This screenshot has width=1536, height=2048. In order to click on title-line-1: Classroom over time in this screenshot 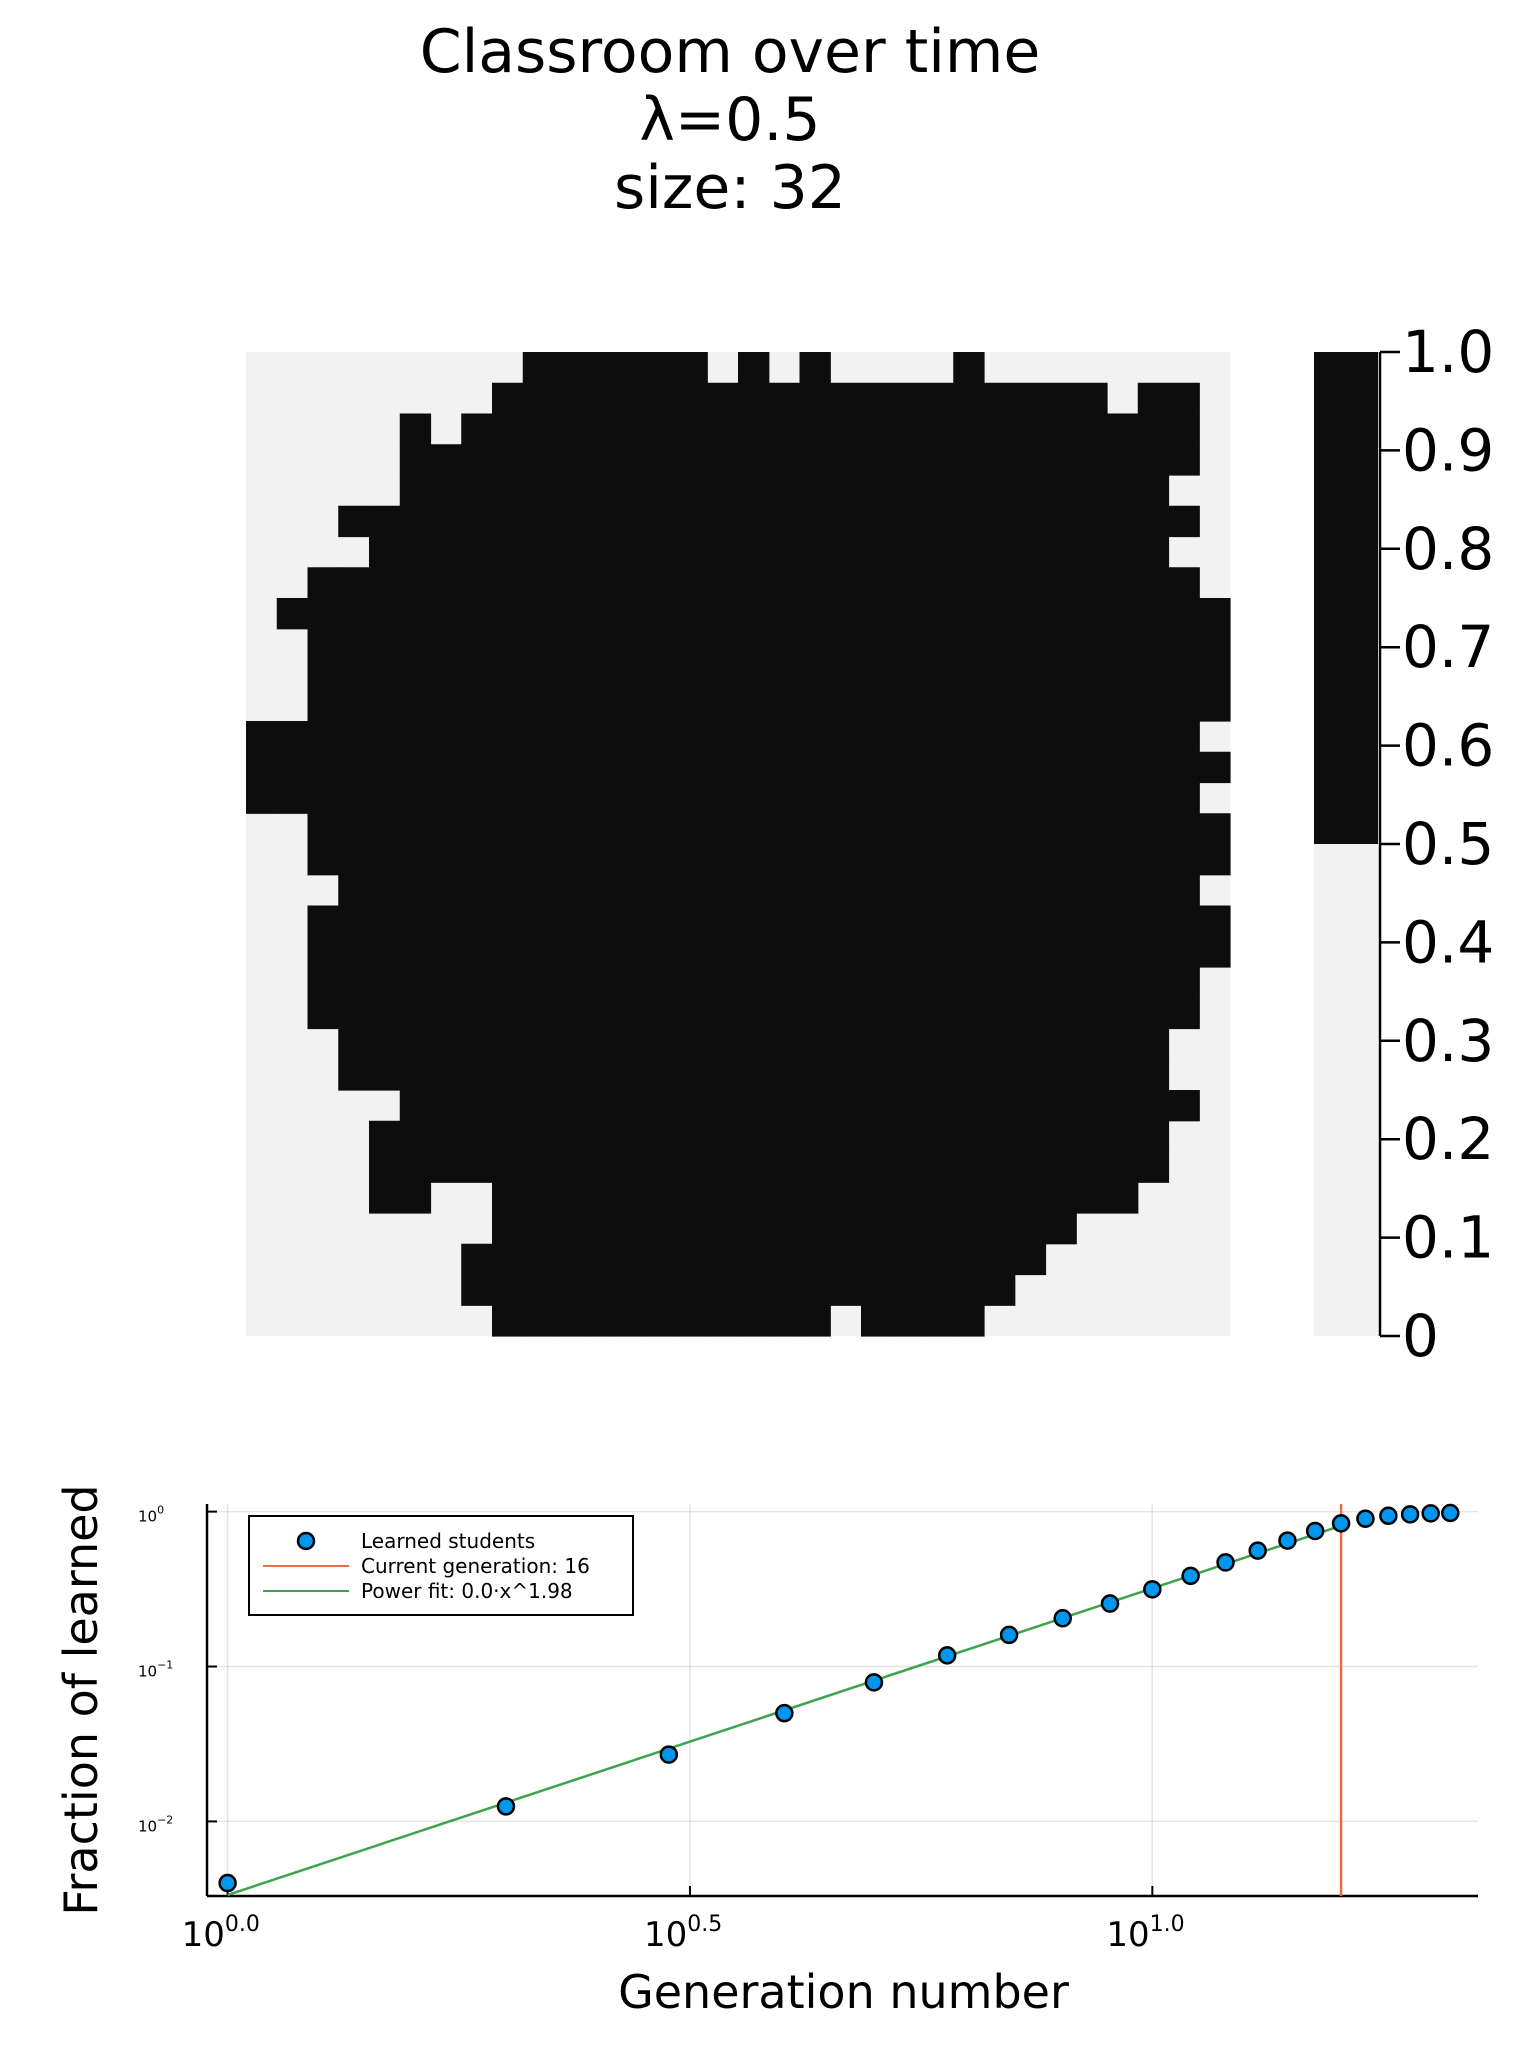, I will do `click(730, 52)`.